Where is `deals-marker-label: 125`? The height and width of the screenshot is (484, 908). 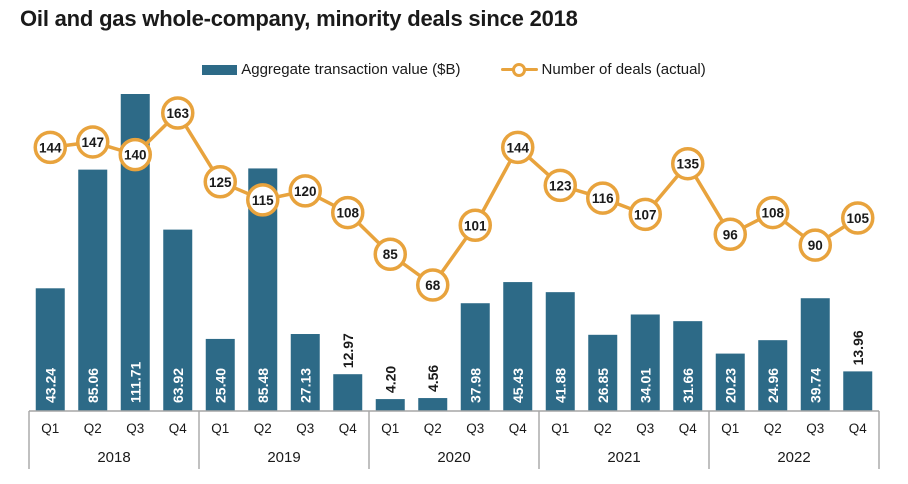
deals-marker-label: 125 is located at coordinates (220, 182).